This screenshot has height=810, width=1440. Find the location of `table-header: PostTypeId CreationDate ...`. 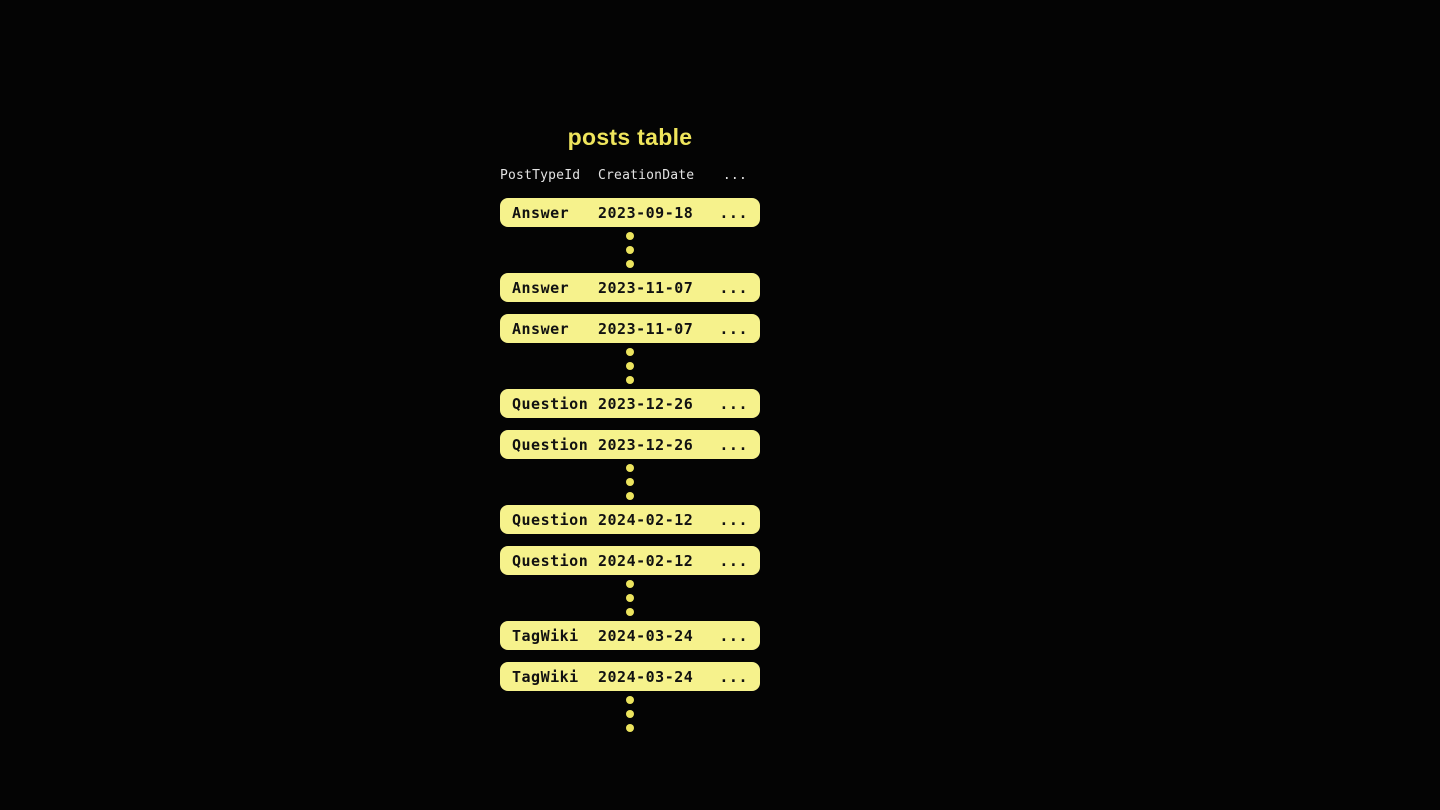

table-header: PostTypeId CreationDate ... is located at coordinates (630, 175).